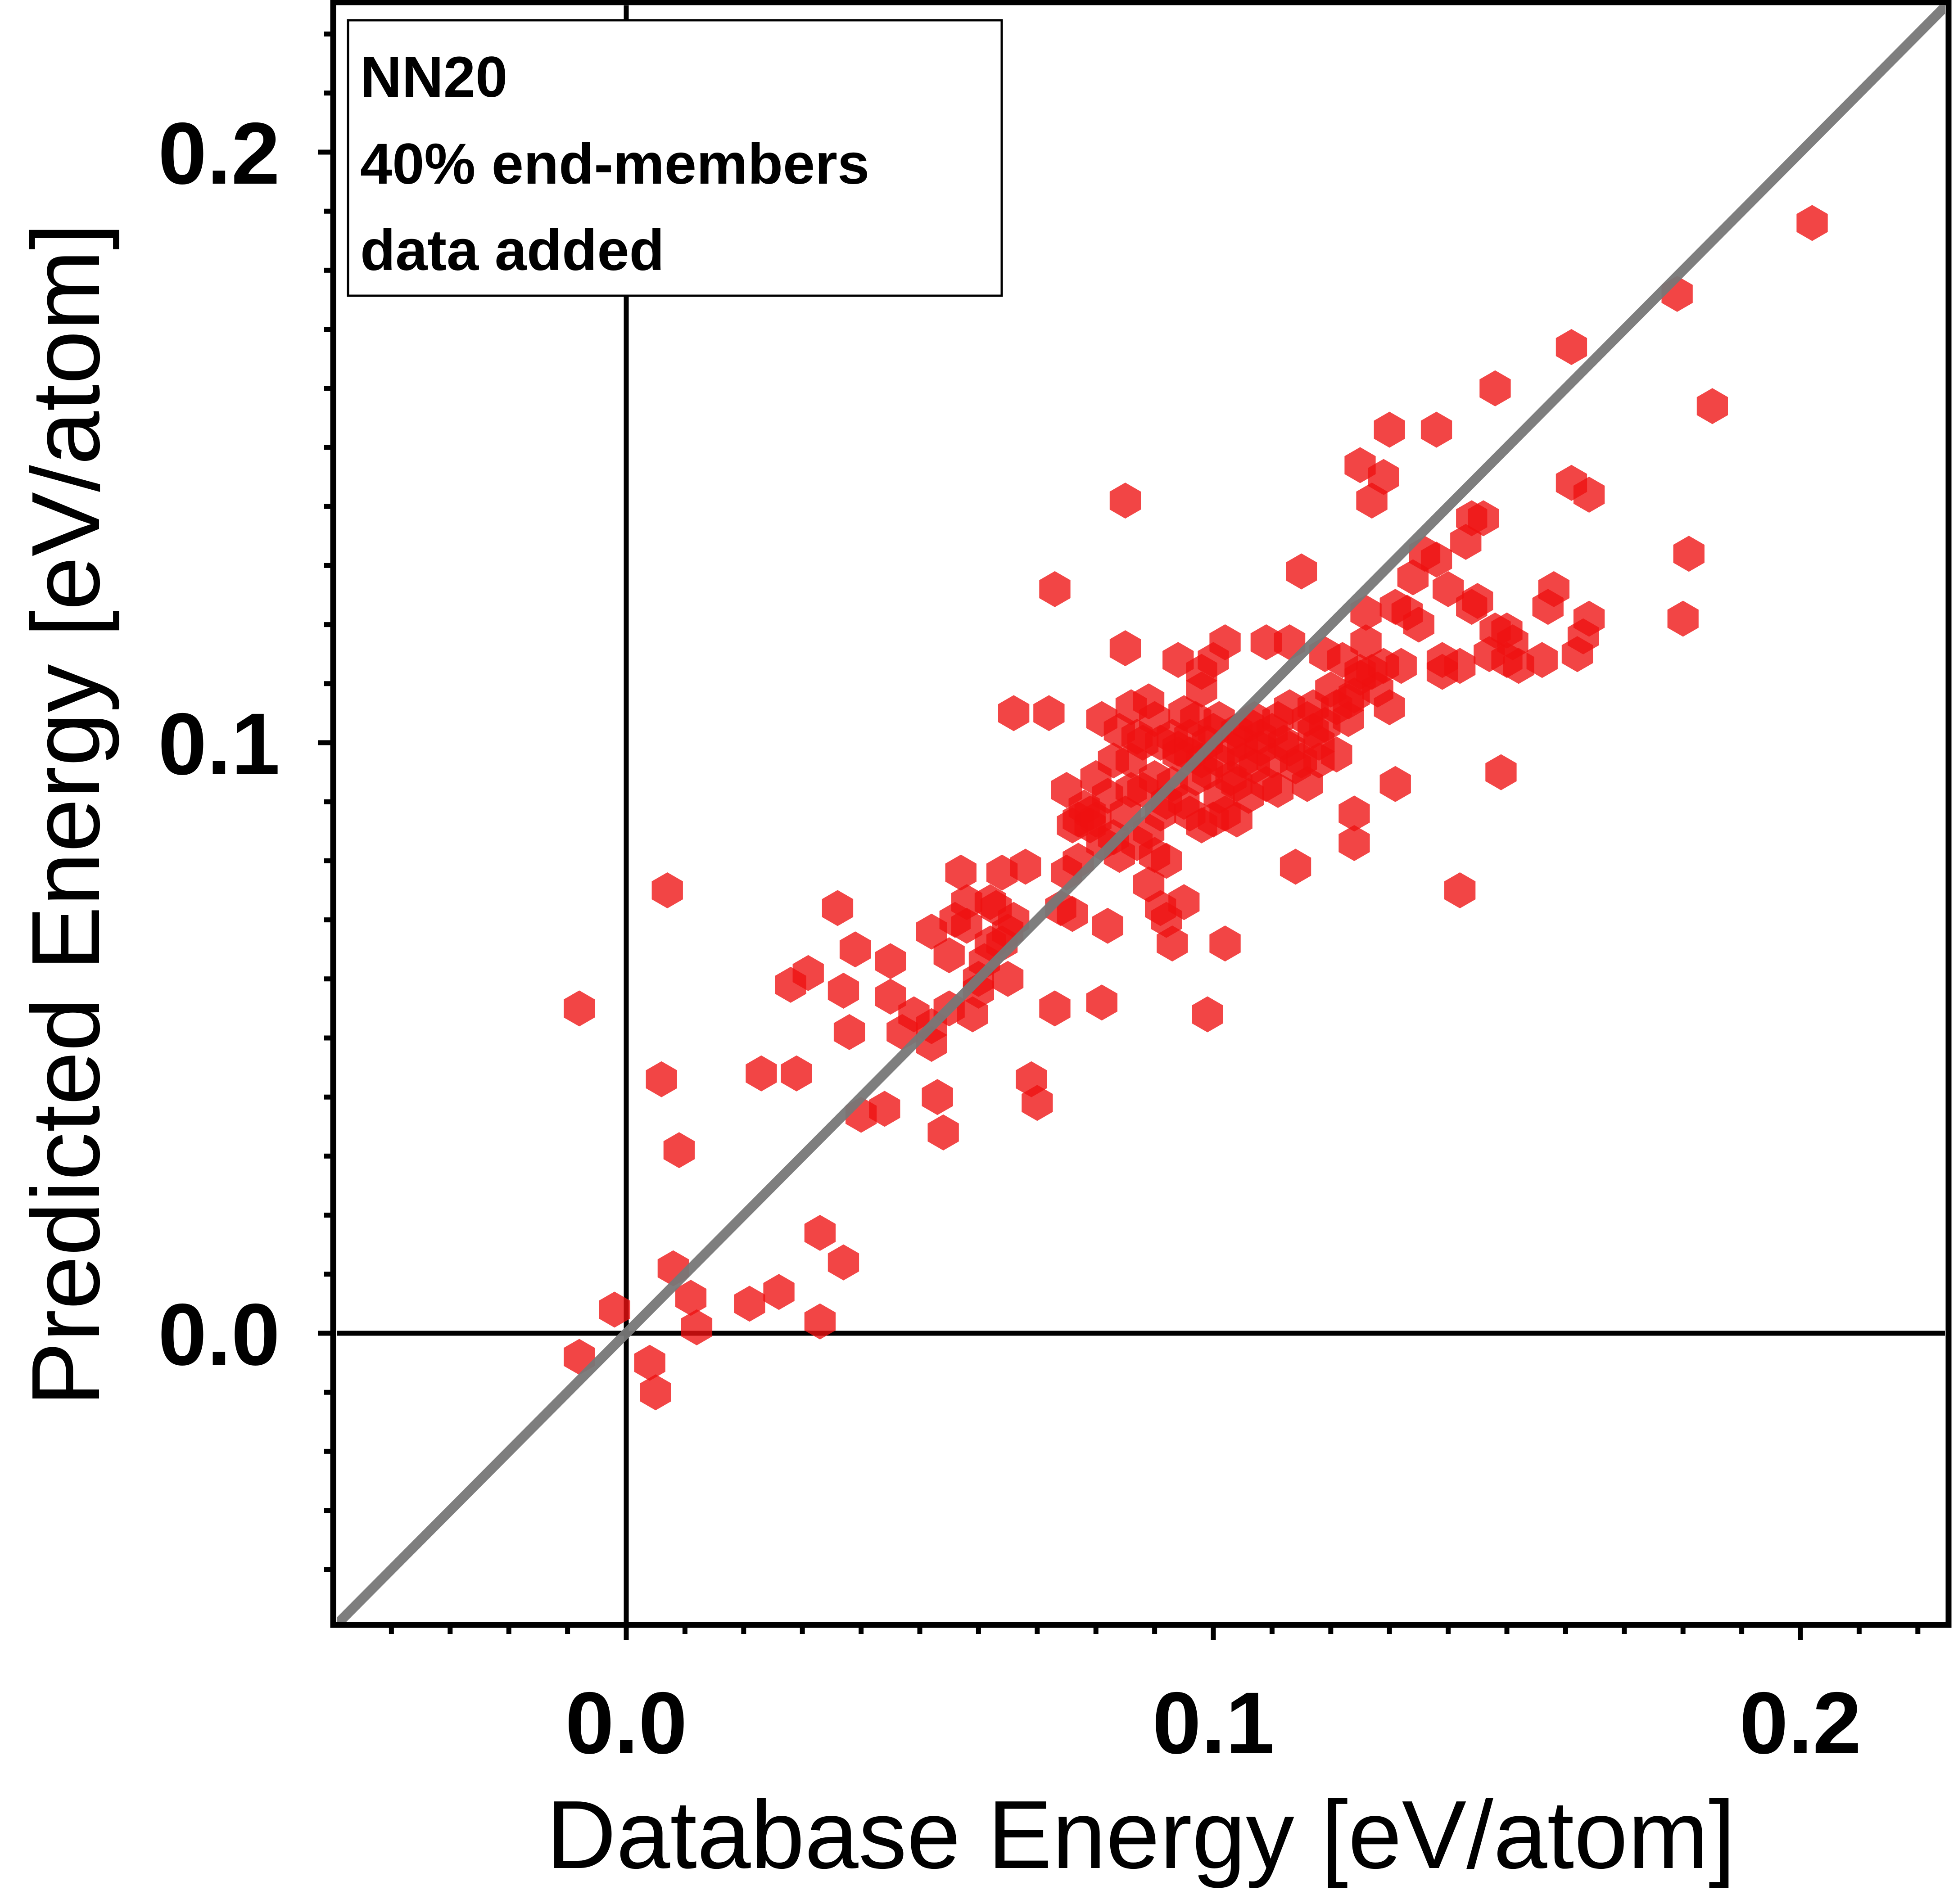  What do you see at coordinates (433, 77) in the screenshot?
I see `legend-line-1: NN20` at bounding box center [433, 77].